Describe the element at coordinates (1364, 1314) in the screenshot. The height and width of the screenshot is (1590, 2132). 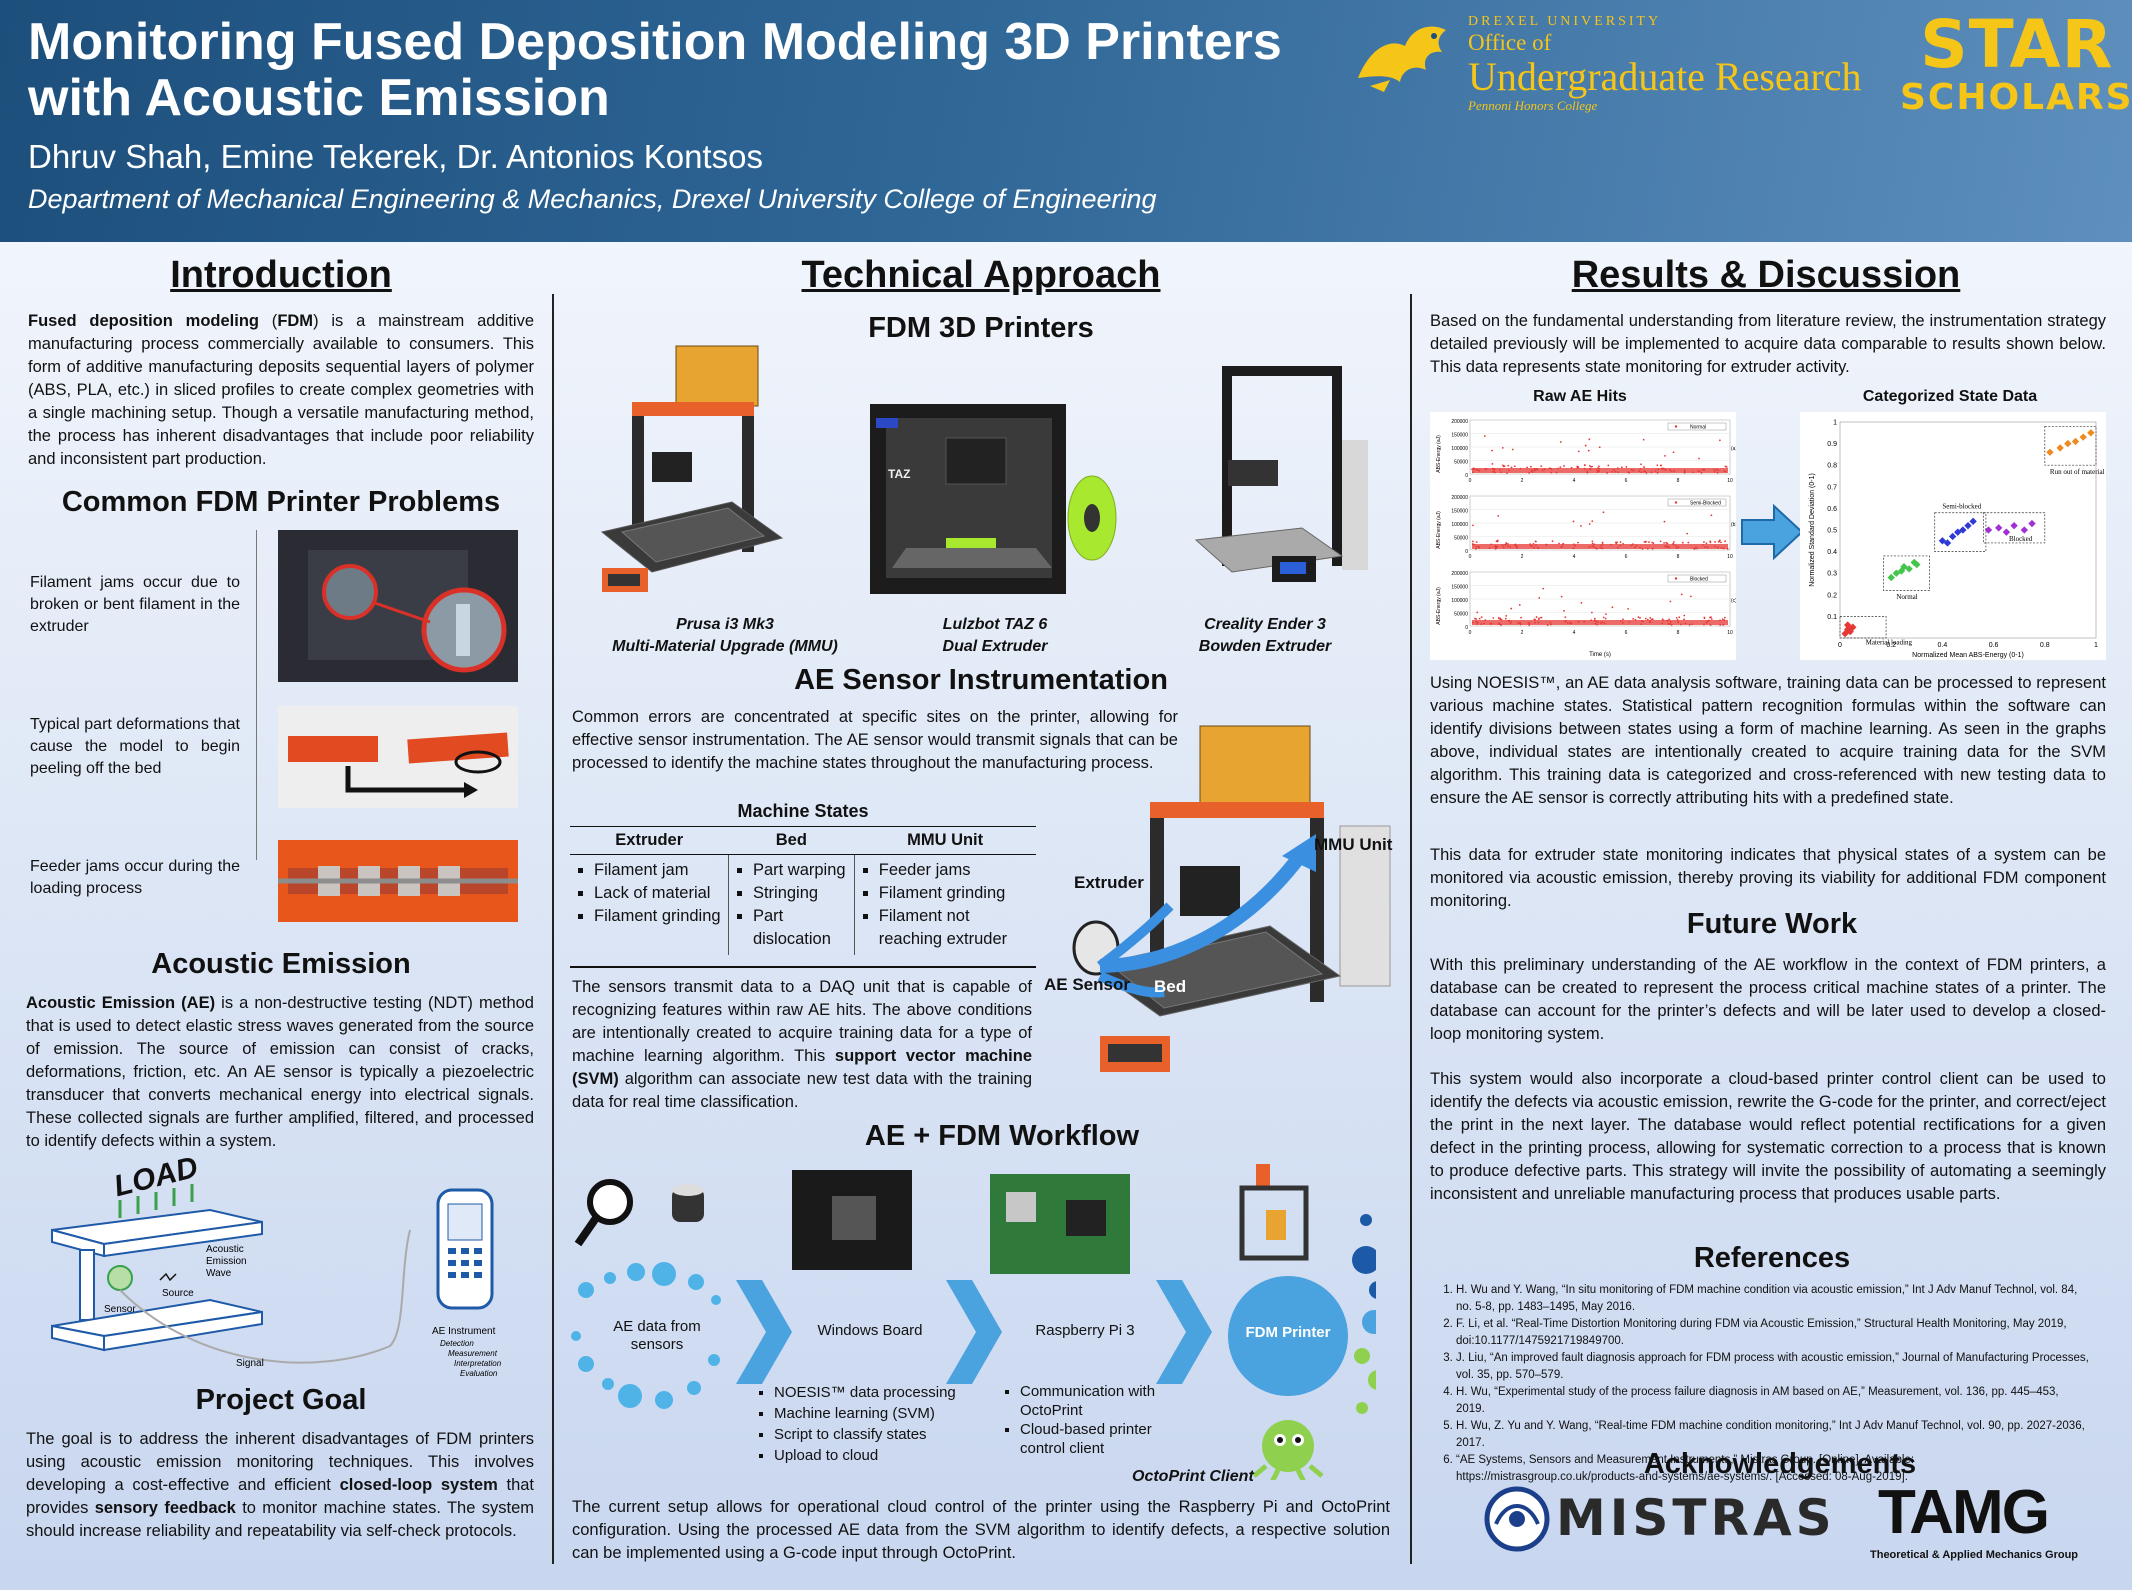
I see `deco-bubbles` at that location.